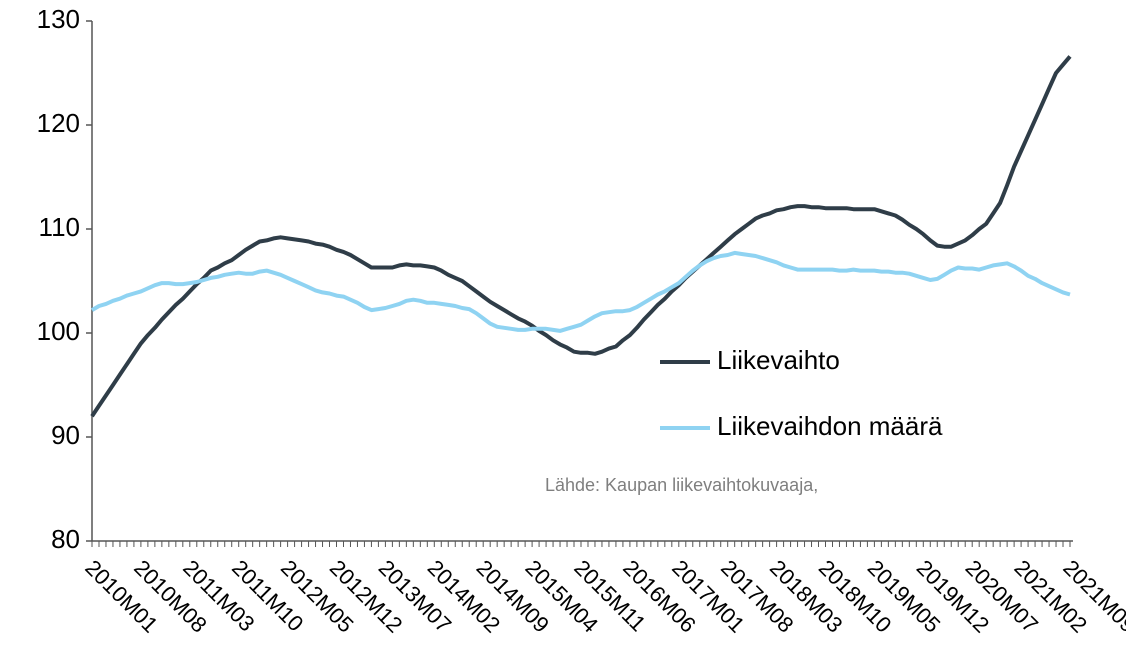 This screenshot has width=1126, height=653. Describe the element at coordinates (778, 360) in the screenshot. I see `legend-label: Liikevaihto` at that location.